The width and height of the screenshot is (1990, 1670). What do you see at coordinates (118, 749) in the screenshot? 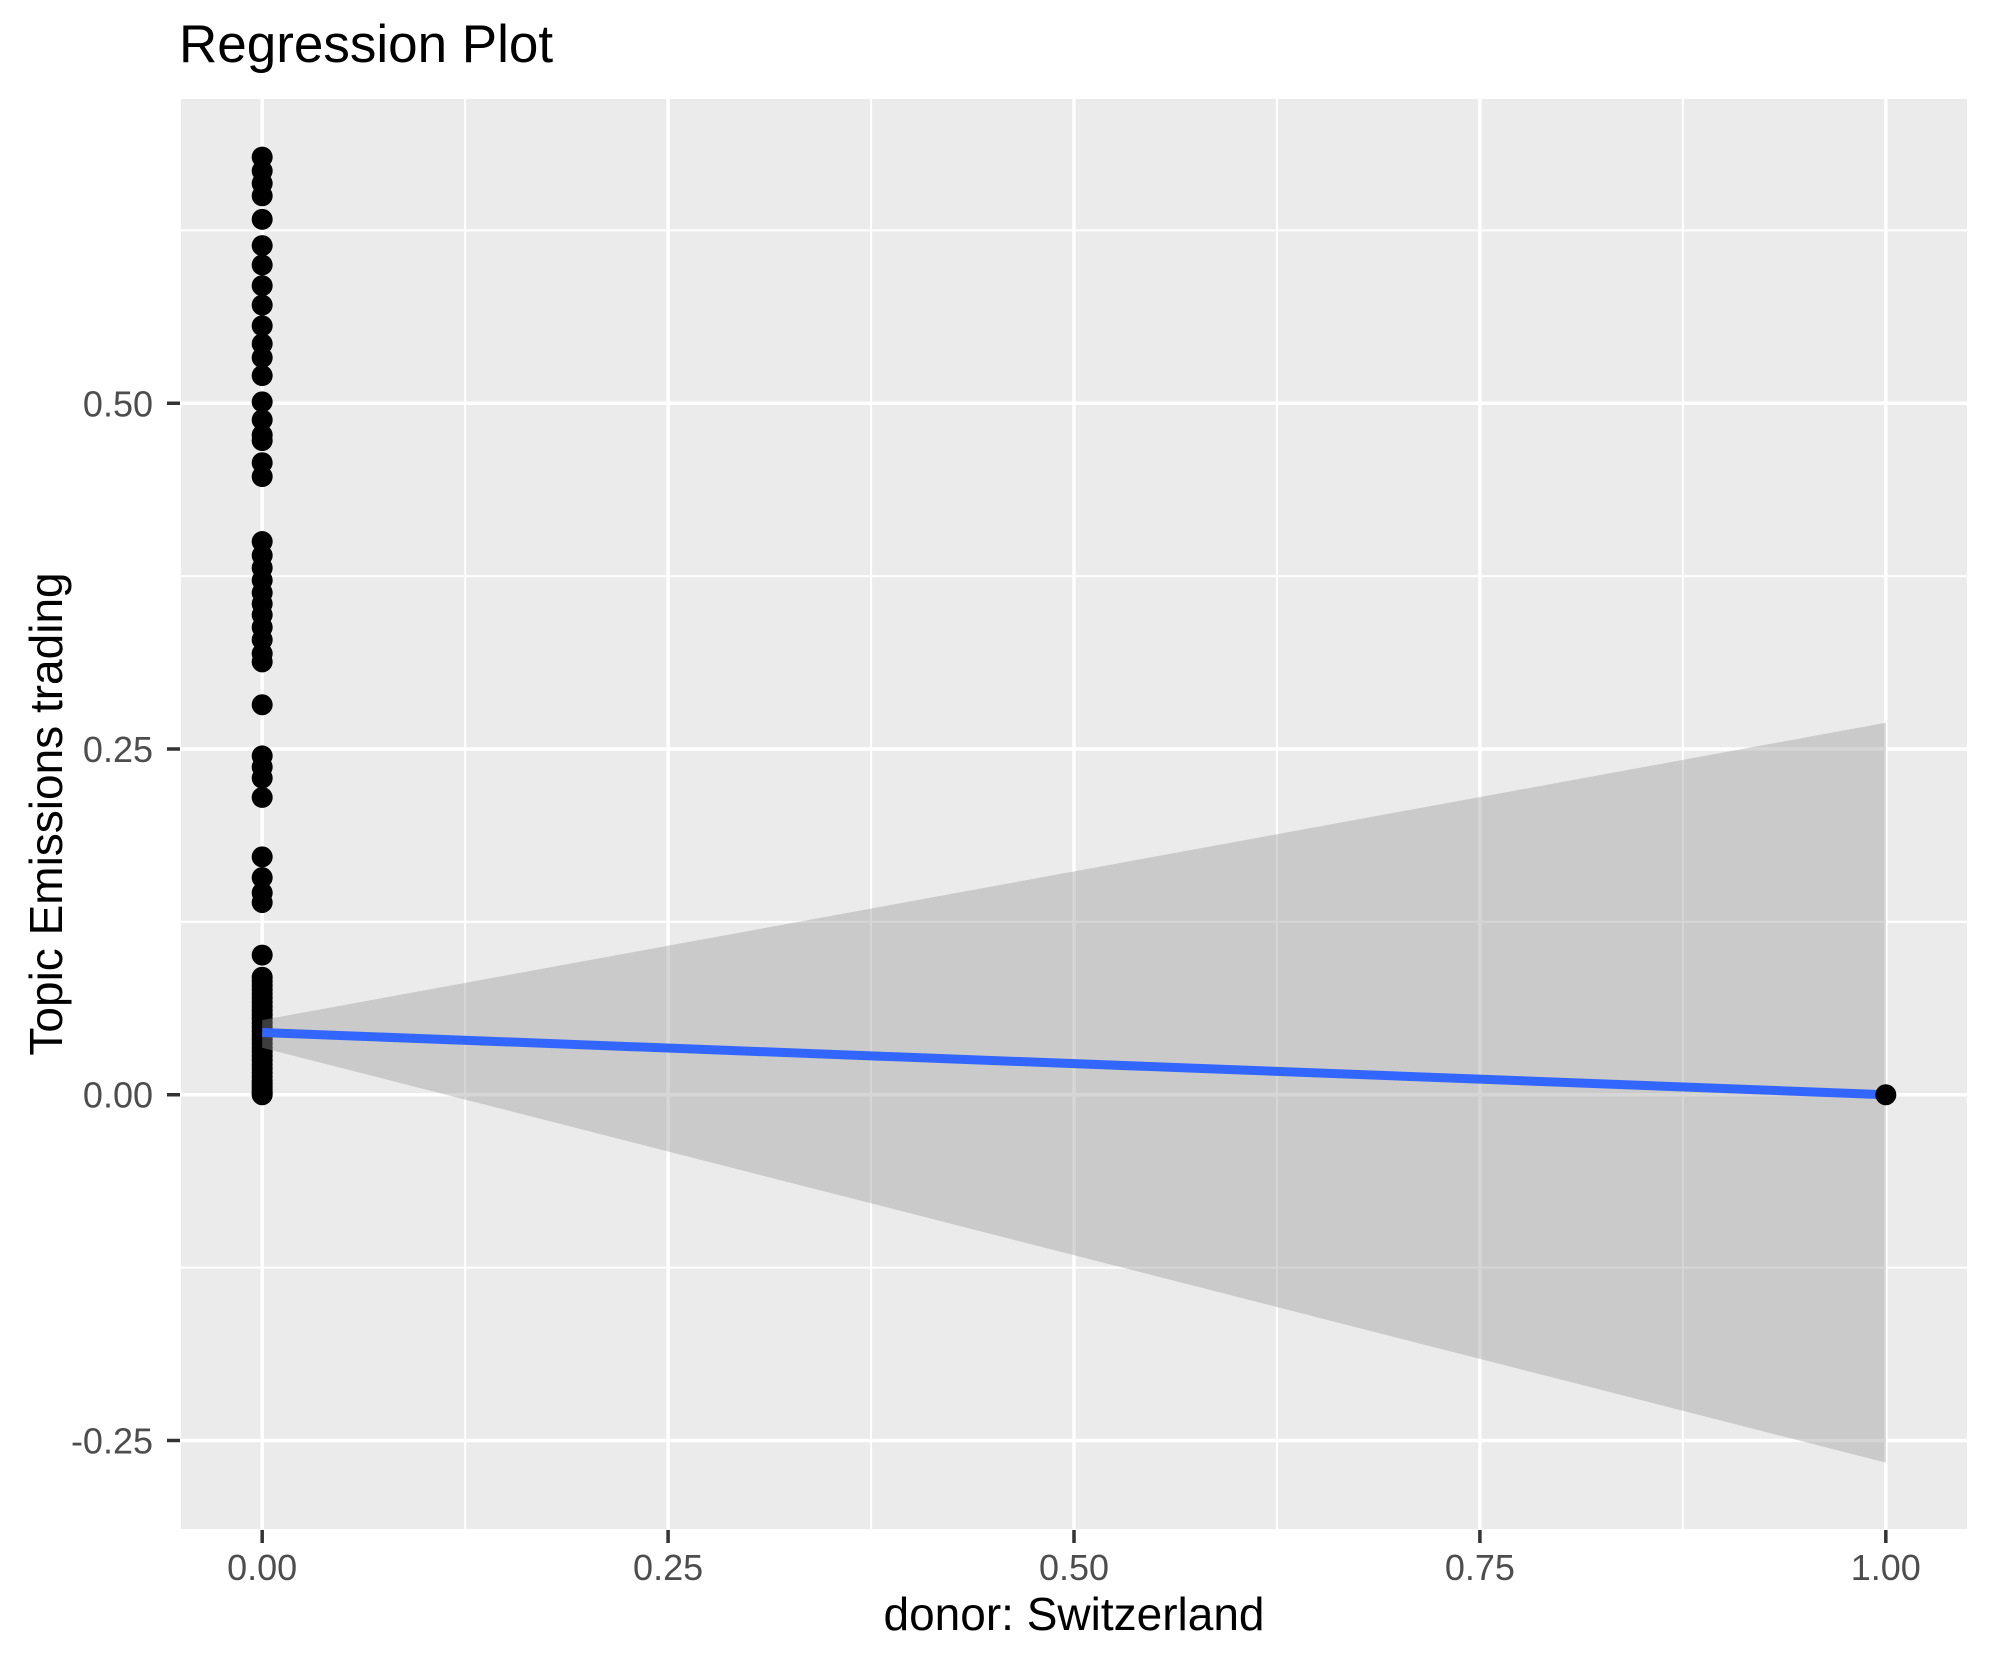
I see `y-tick-label: 0.25` at bounding box center [118, 749].